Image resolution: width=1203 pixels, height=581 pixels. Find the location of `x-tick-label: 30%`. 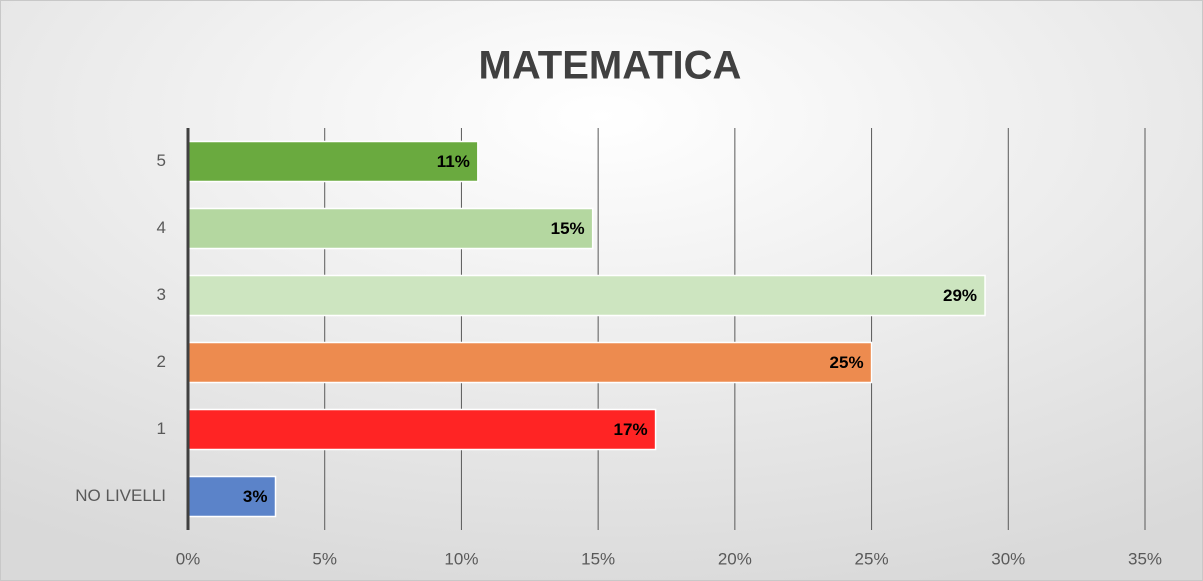

x-tick-label: 30% is located at coordinates (1008, 558).